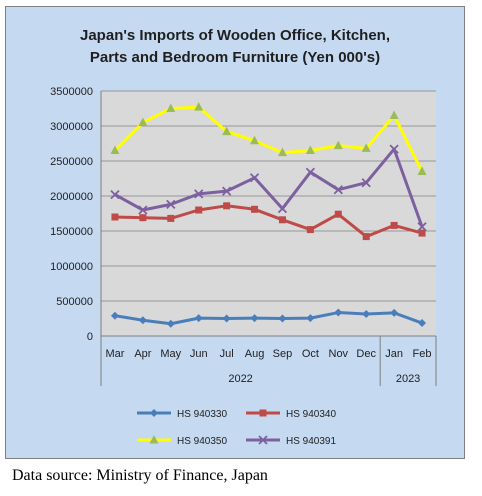  I want to click on x-tick-label: Aug, so click(255, 354).